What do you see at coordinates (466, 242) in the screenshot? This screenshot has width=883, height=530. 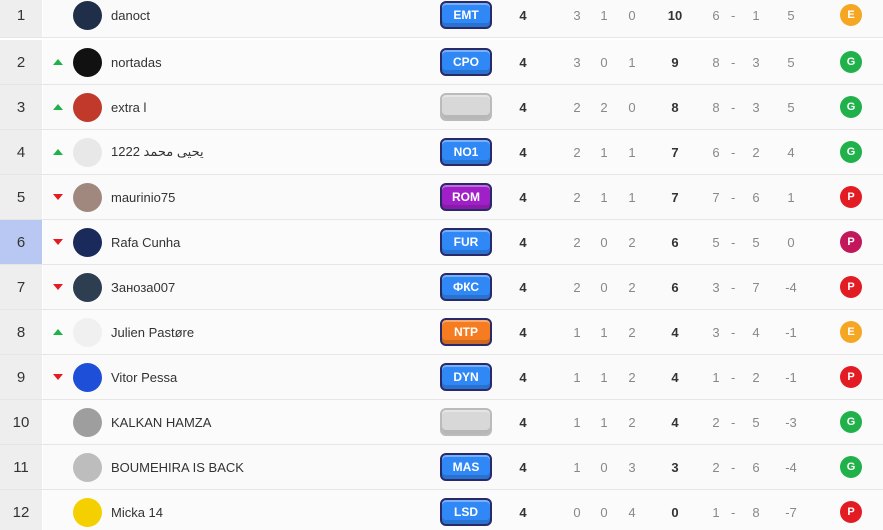 I see `team-badge: FUR` at bounding box center [466, 242].